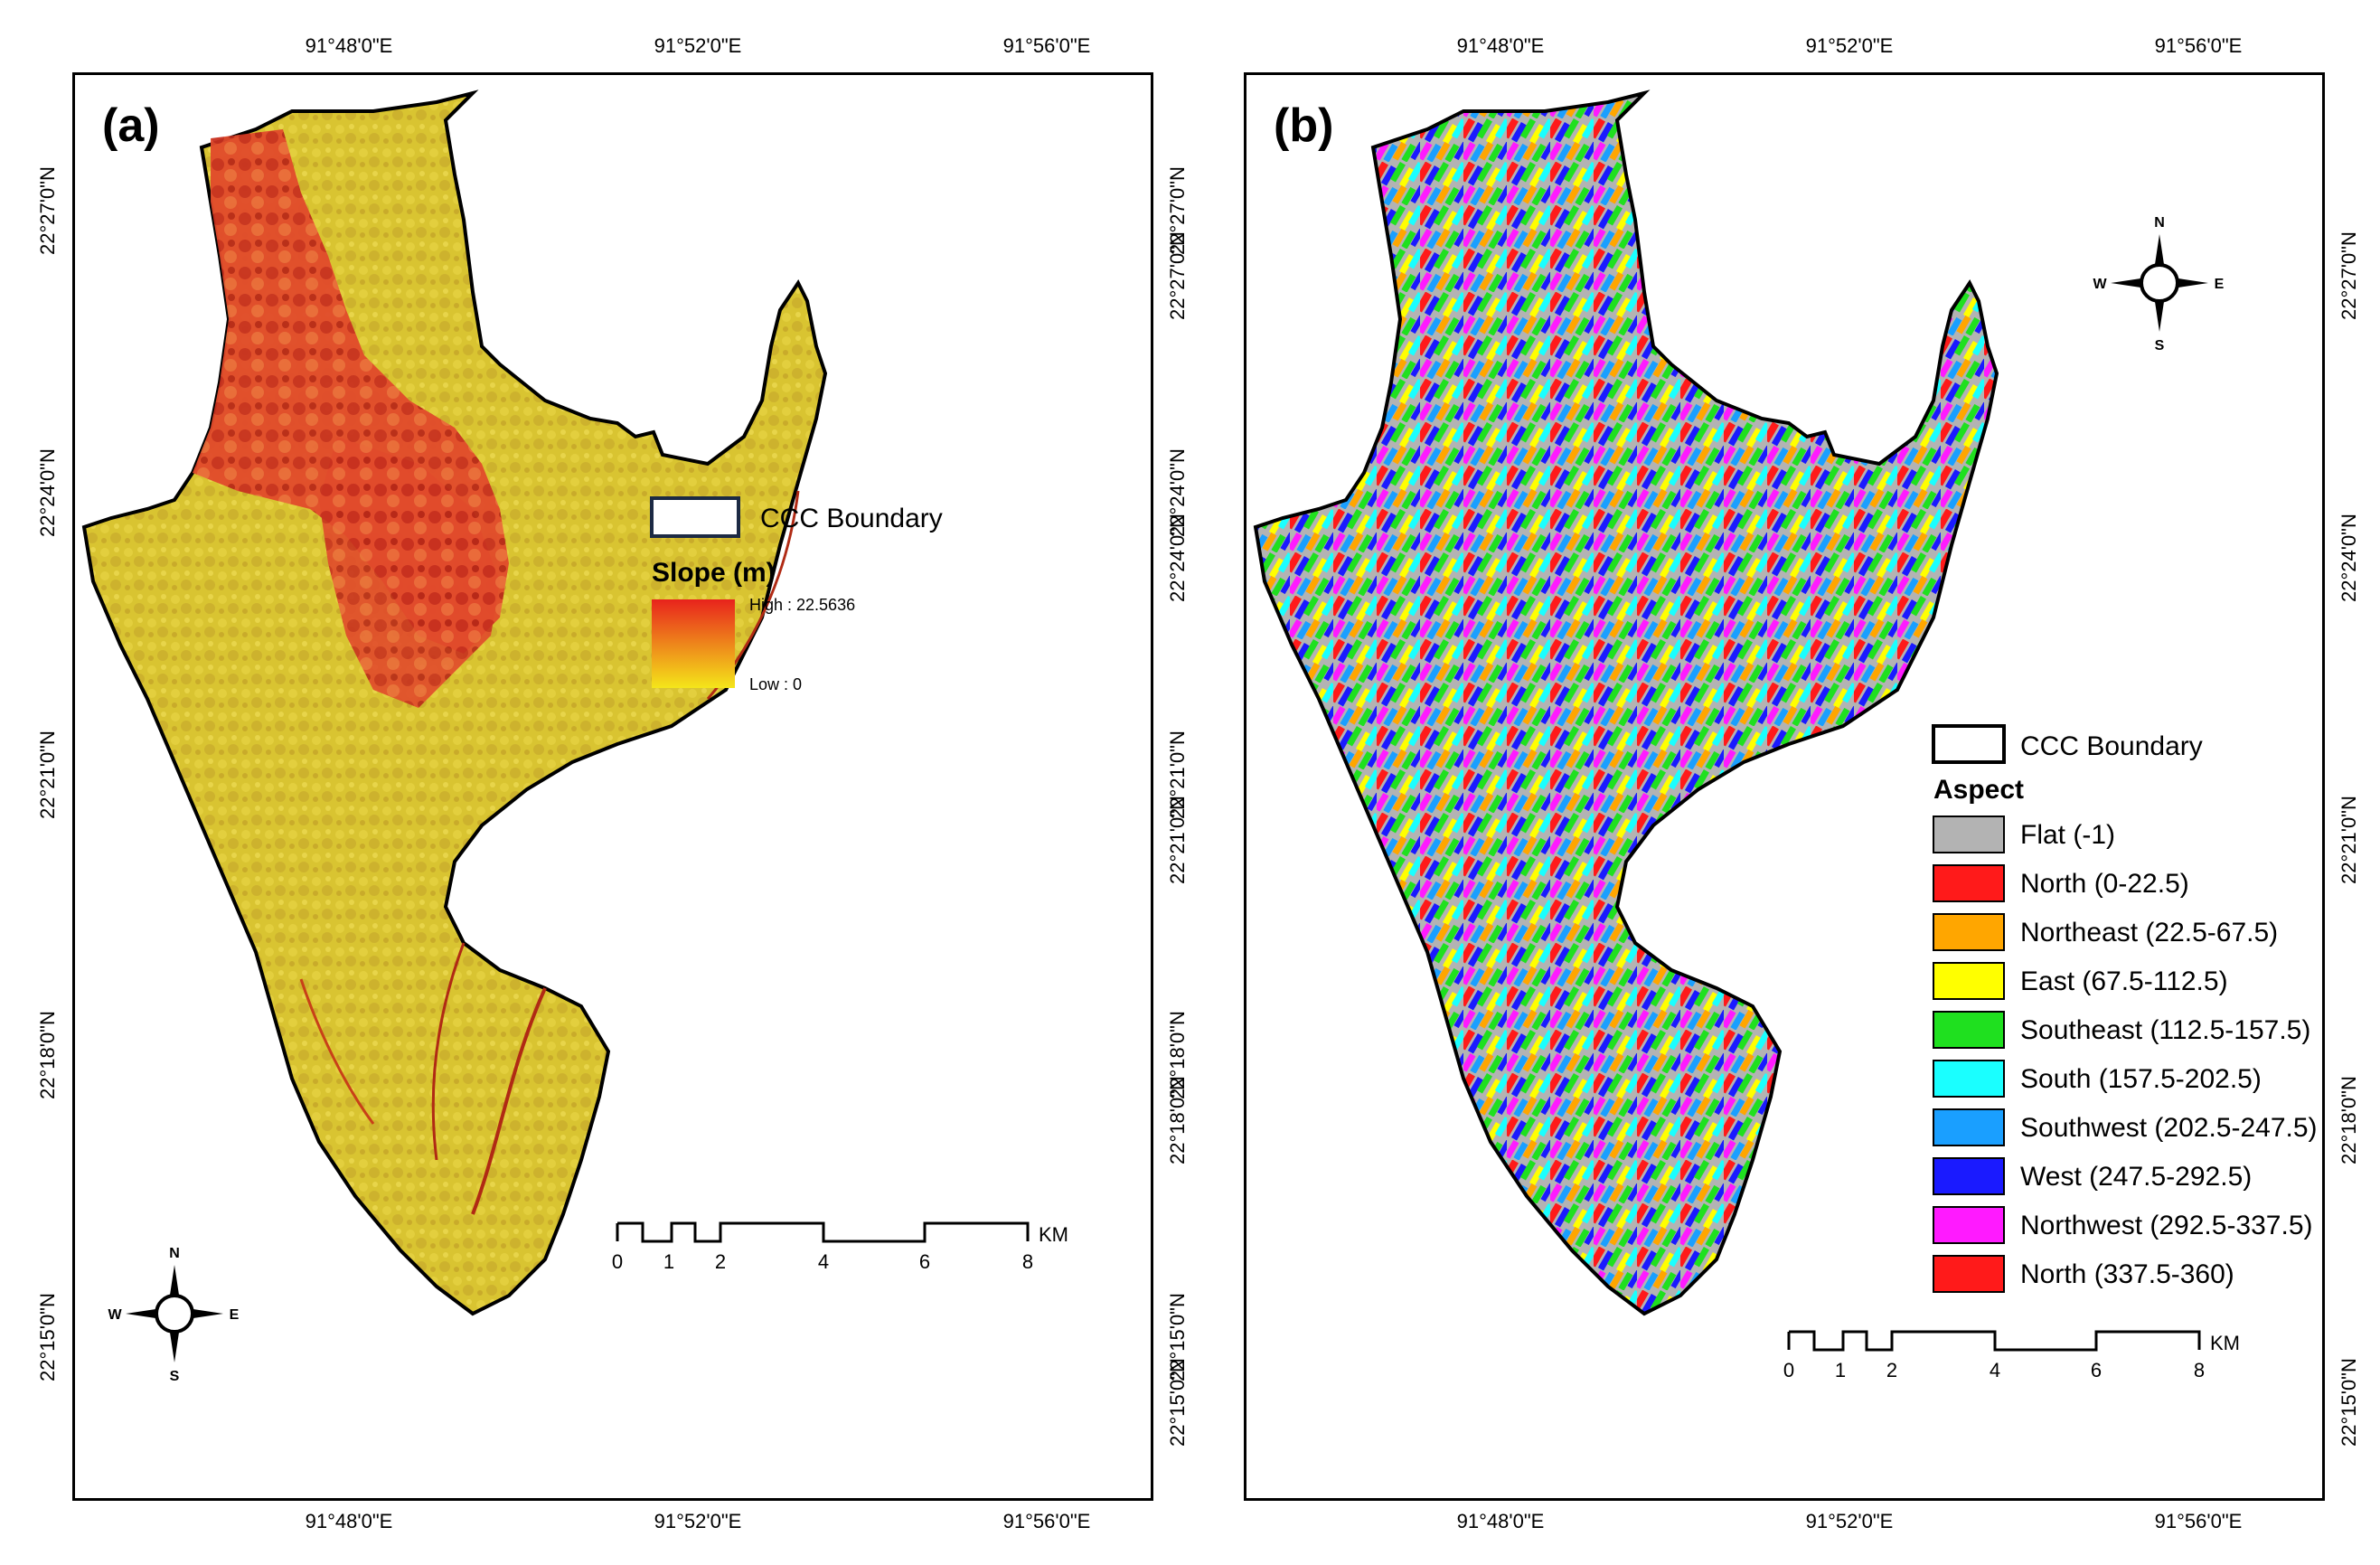 The height and width of the screenshot is (1565, 2380). I want to click on aspect-legend-label: North (0-22.5), so click(2105, 884).